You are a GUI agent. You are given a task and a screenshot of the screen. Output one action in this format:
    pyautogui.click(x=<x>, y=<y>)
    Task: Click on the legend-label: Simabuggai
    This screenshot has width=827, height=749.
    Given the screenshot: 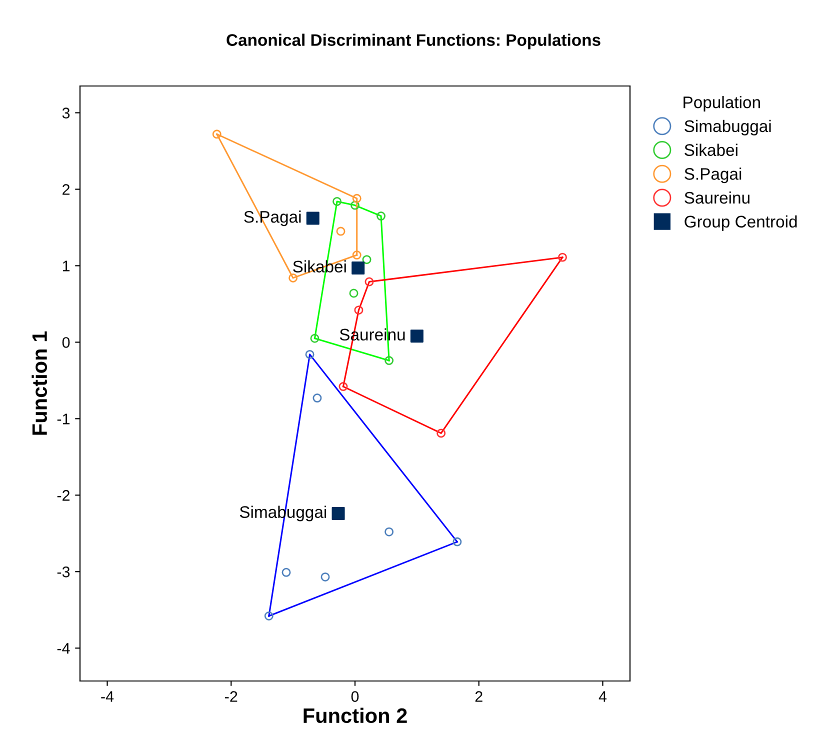 What is the action you would take?
    pyautogui.click(x=727, y=128)
    